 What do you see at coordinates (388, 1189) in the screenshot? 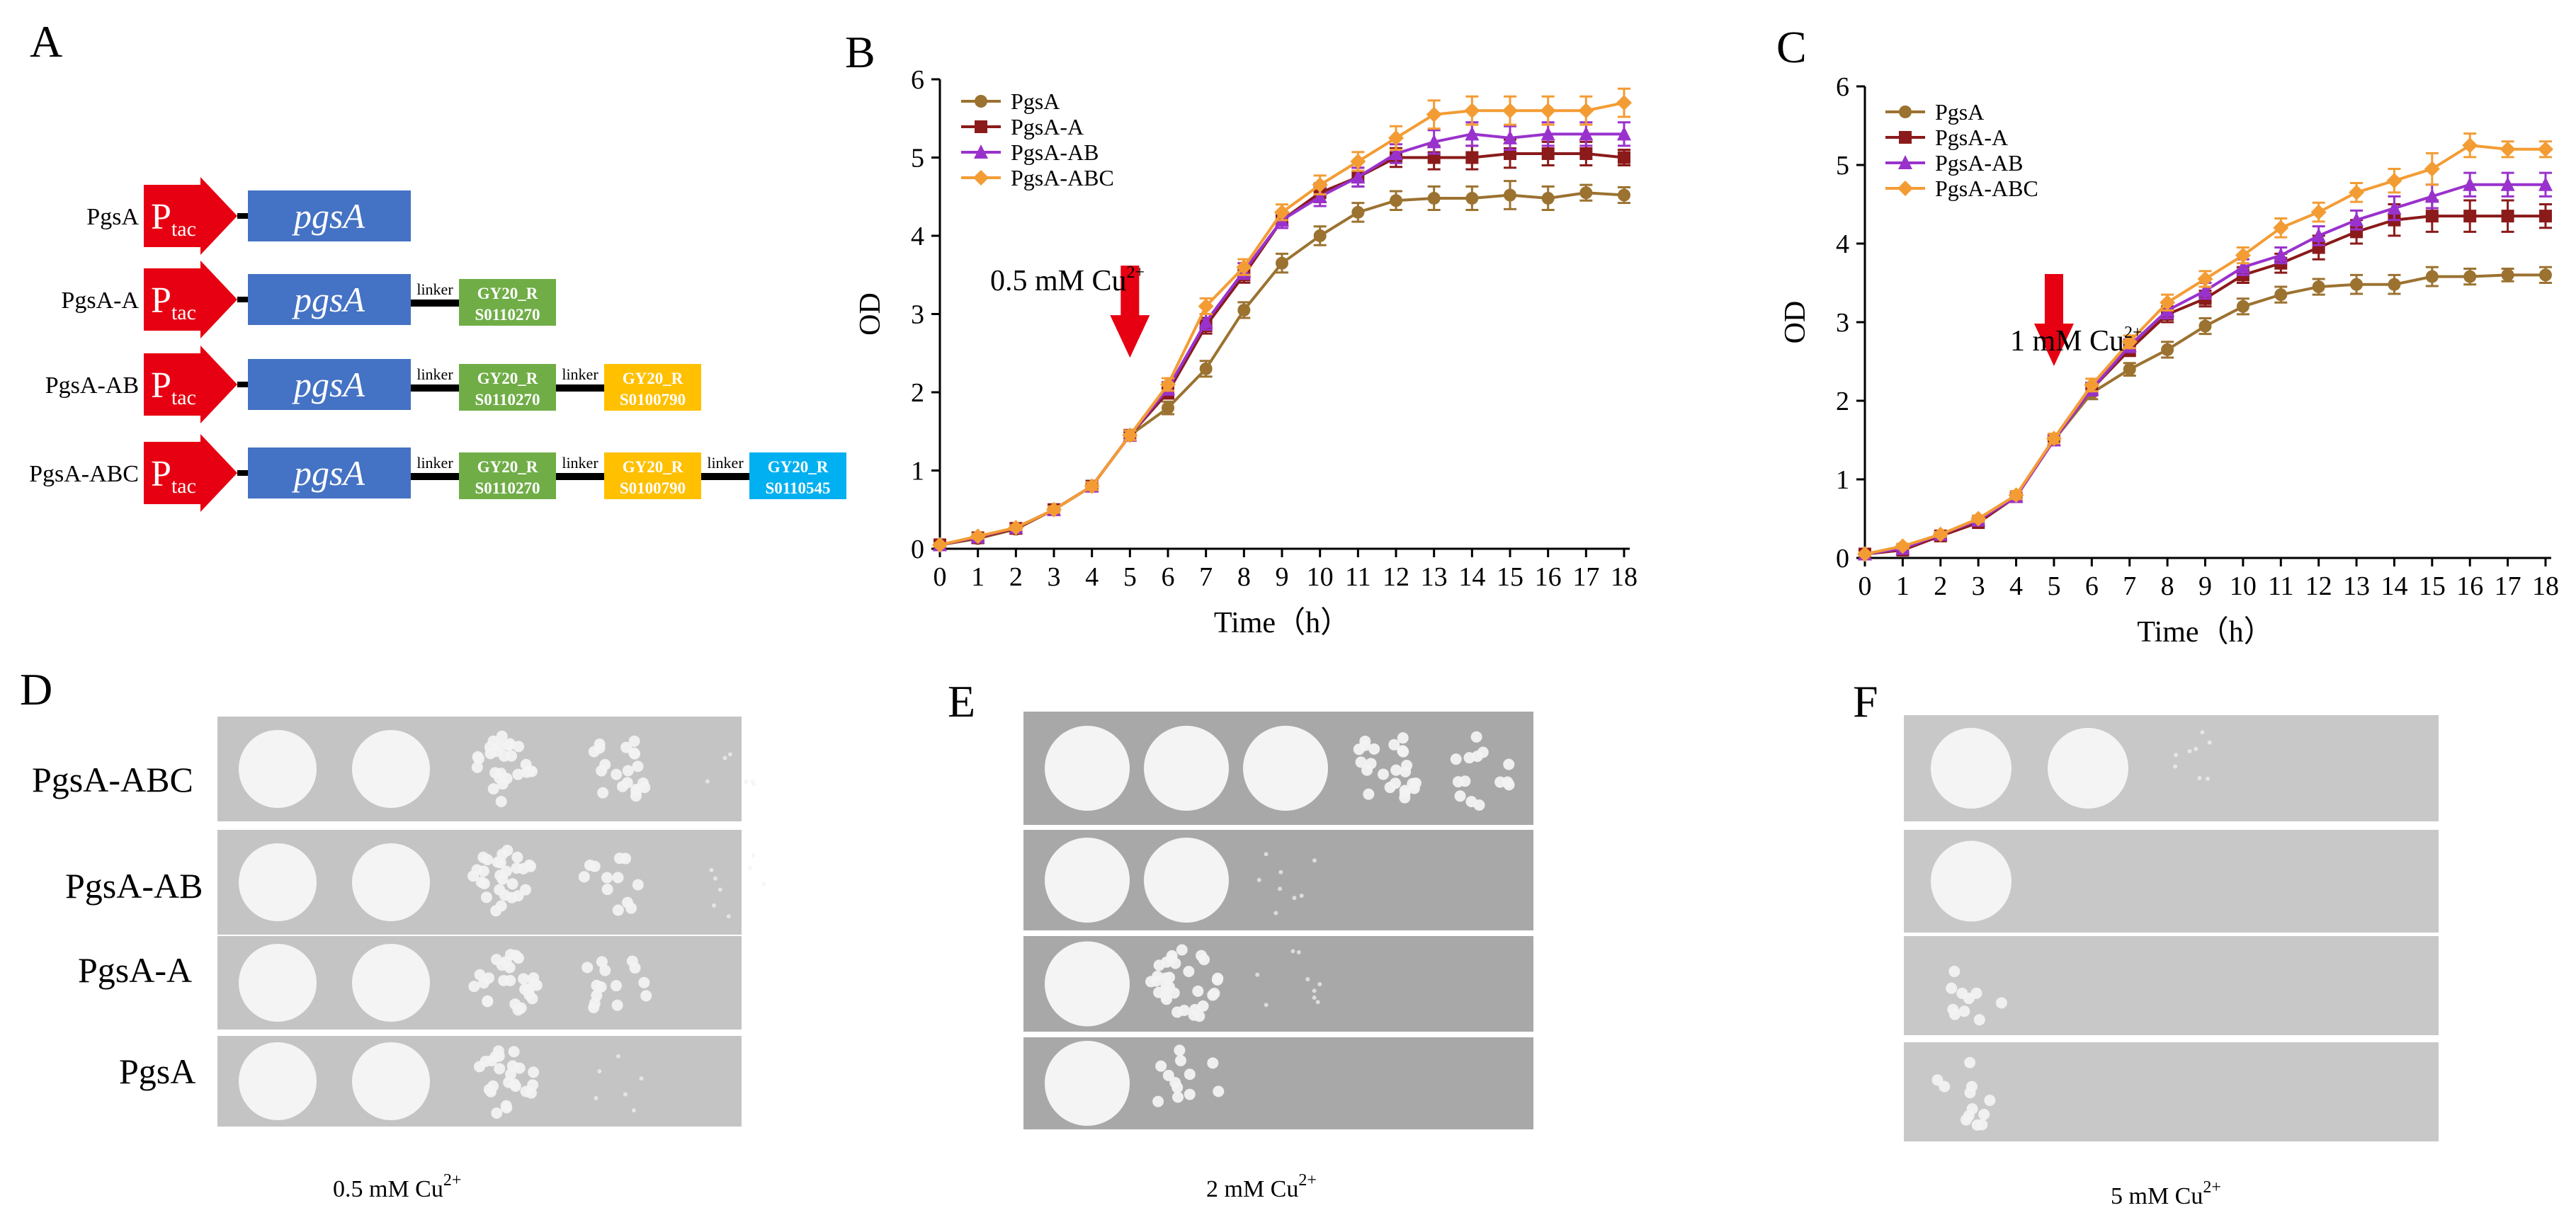
I see `condition-prefix-d: 0.5 mM Cu` at bounding box center [388, 1189].